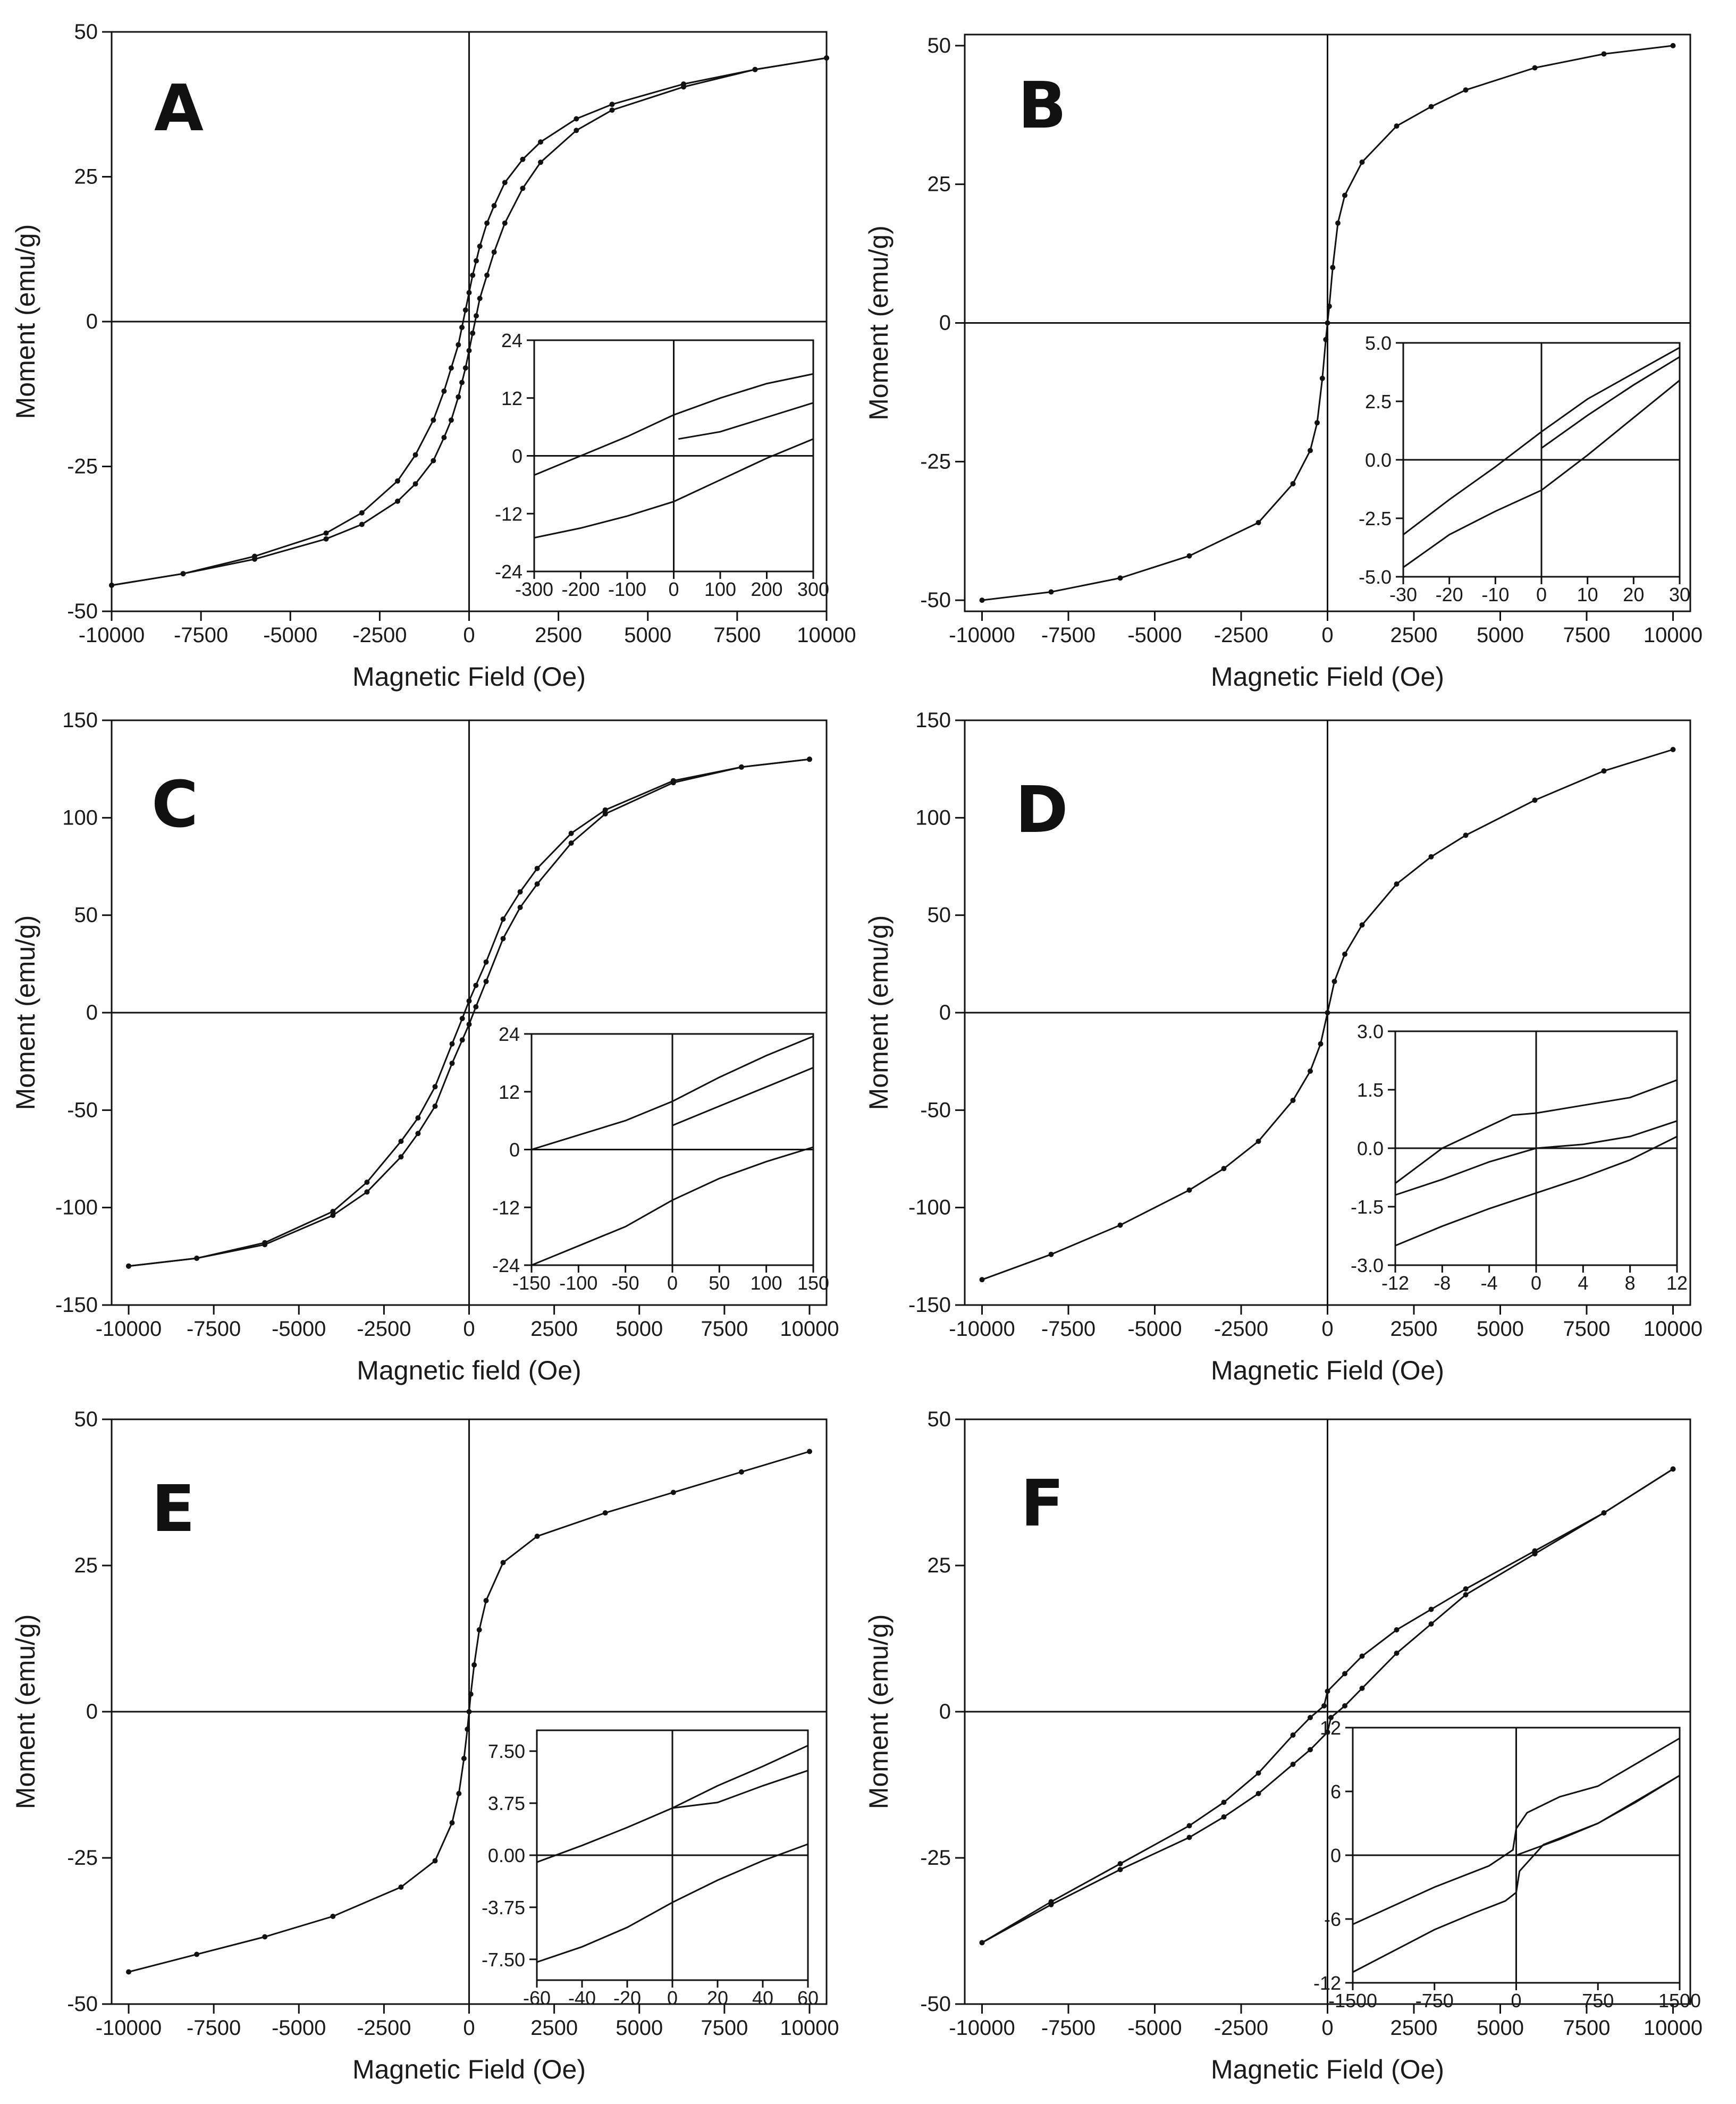 Image resolution: width=1736 pixels, height=2104 pixels. Describe the element at coordinates (506, 1803) in the screenshot. I see `inset-y-tick-label: 3.75` at that location.